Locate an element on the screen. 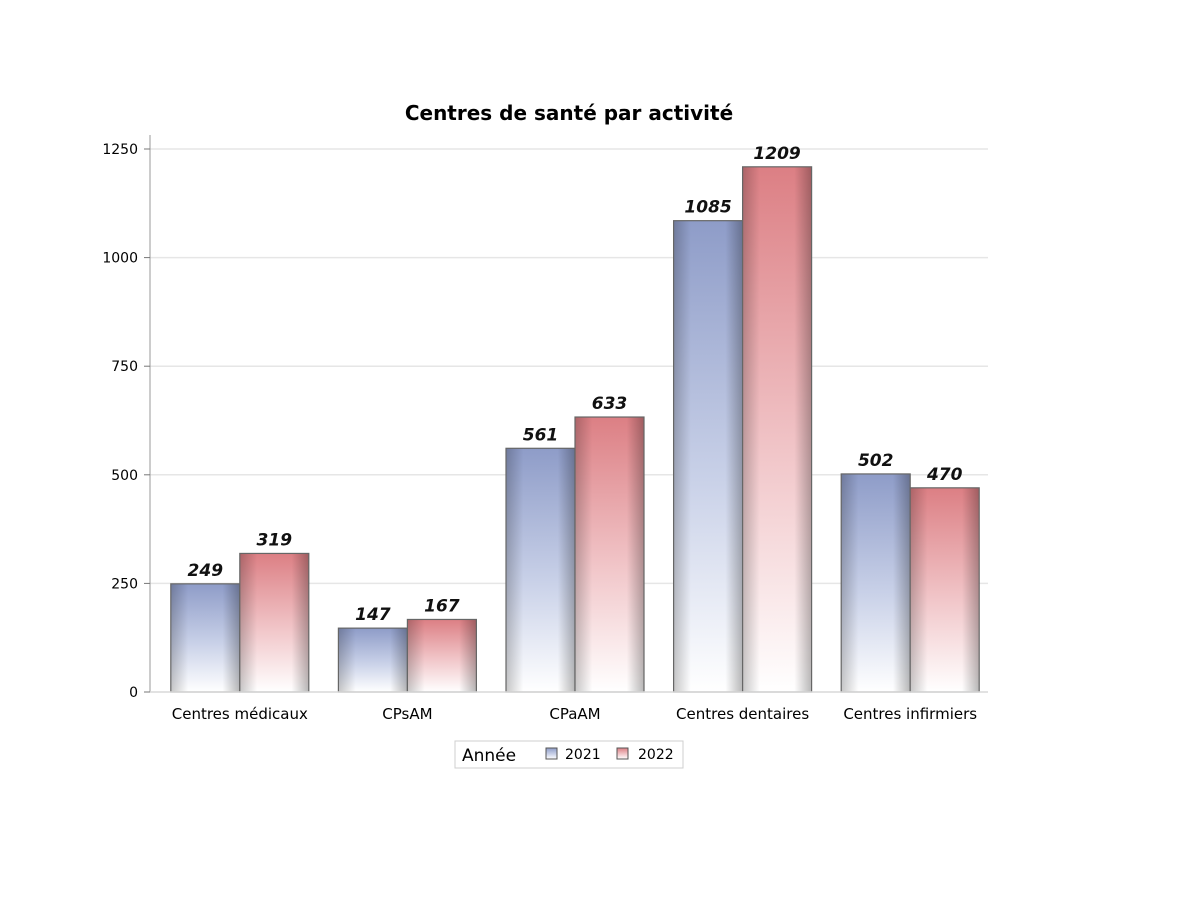 The height and width of the screenshot is (902, 1178). category-label: Centres médicaux is located at coordinates (240, 714).